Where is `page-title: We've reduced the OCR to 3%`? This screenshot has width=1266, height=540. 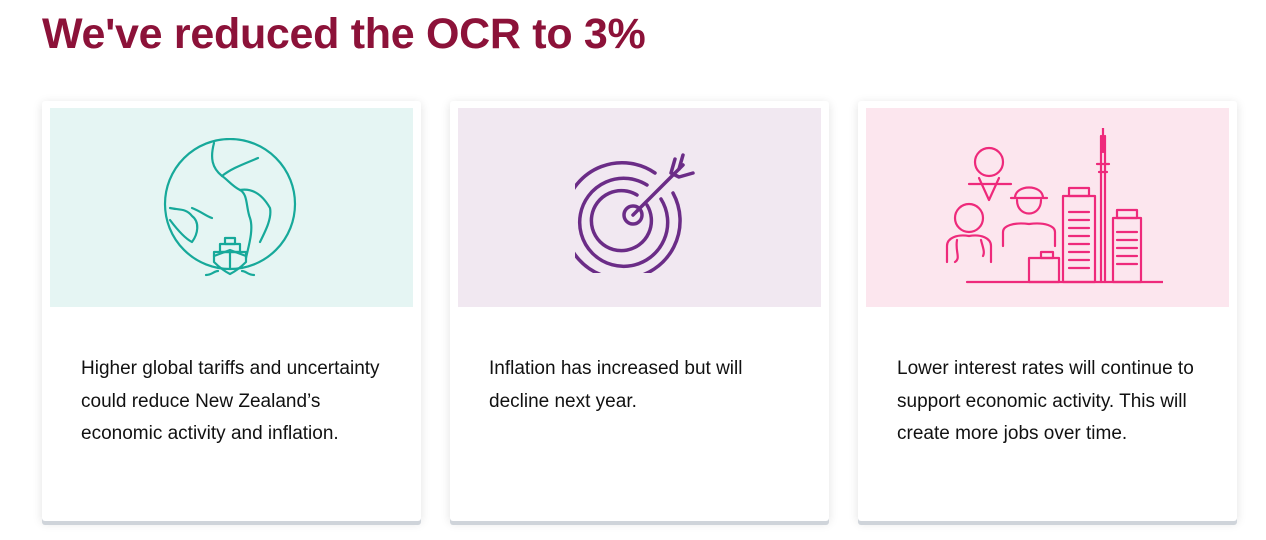
page-title: We've reduced the OCR to 3% is located at coordinates (344, 34).